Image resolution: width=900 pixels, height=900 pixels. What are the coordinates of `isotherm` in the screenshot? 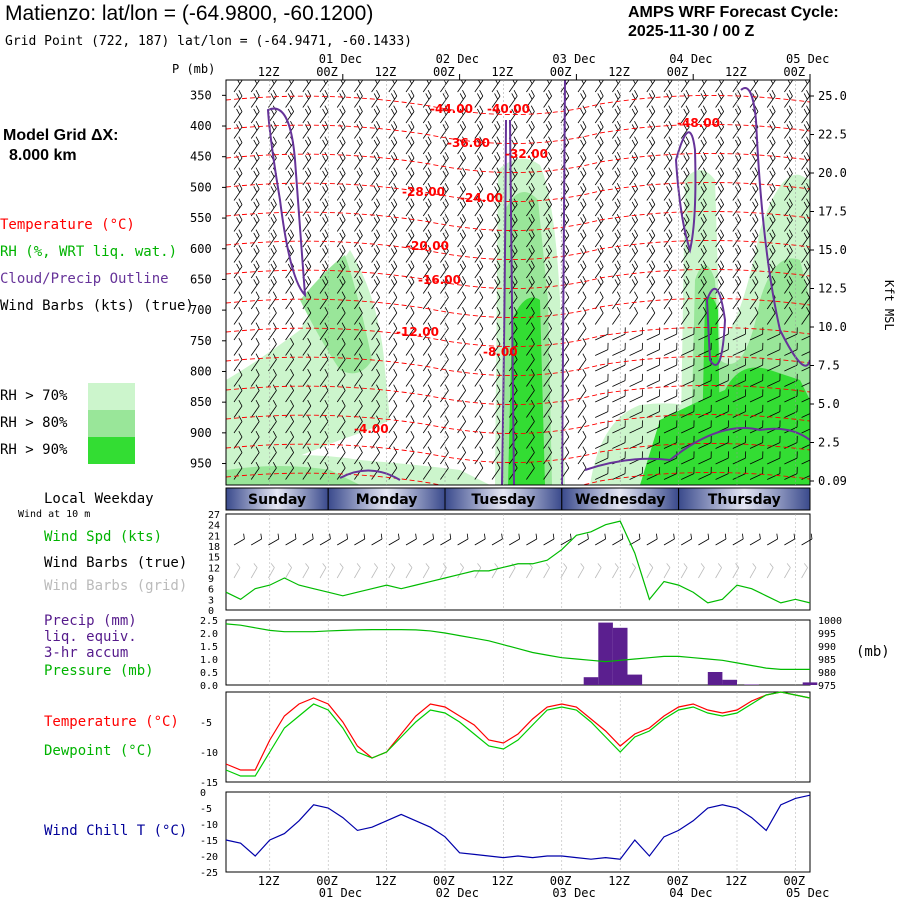 It's located at (518, 337).